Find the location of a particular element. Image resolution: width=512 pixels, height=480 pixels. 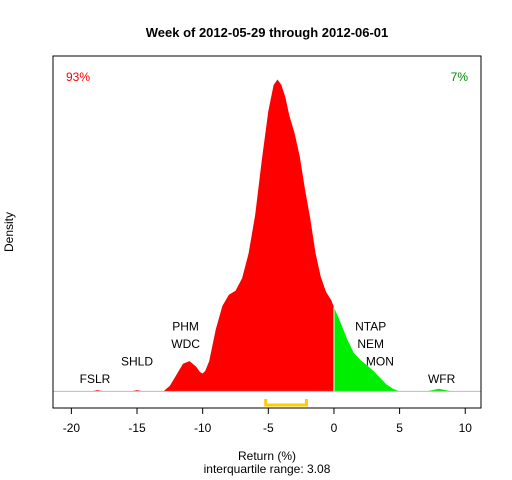

x-tick-label: -10 is located at coordinates (203, 428).